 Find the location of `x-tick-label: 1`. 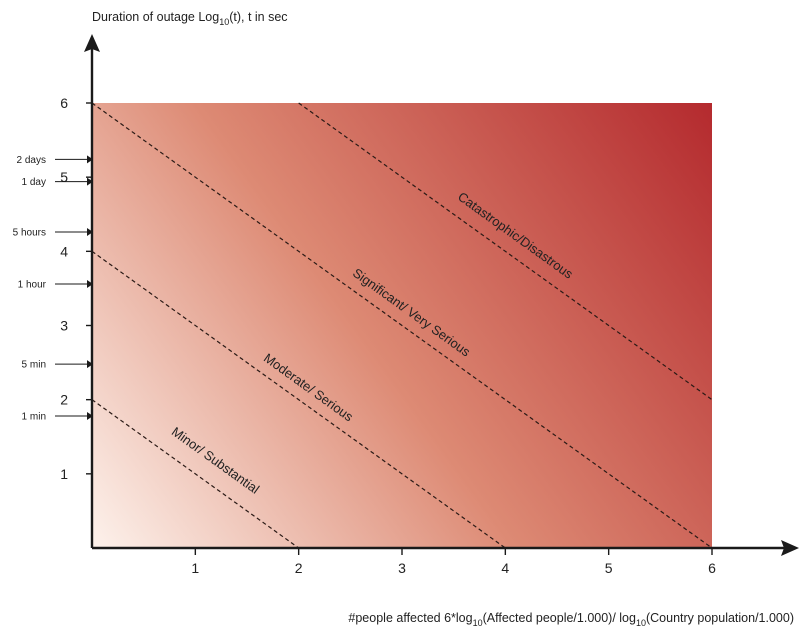

x-tick-label: 1 is located at coordinates (195, 568).